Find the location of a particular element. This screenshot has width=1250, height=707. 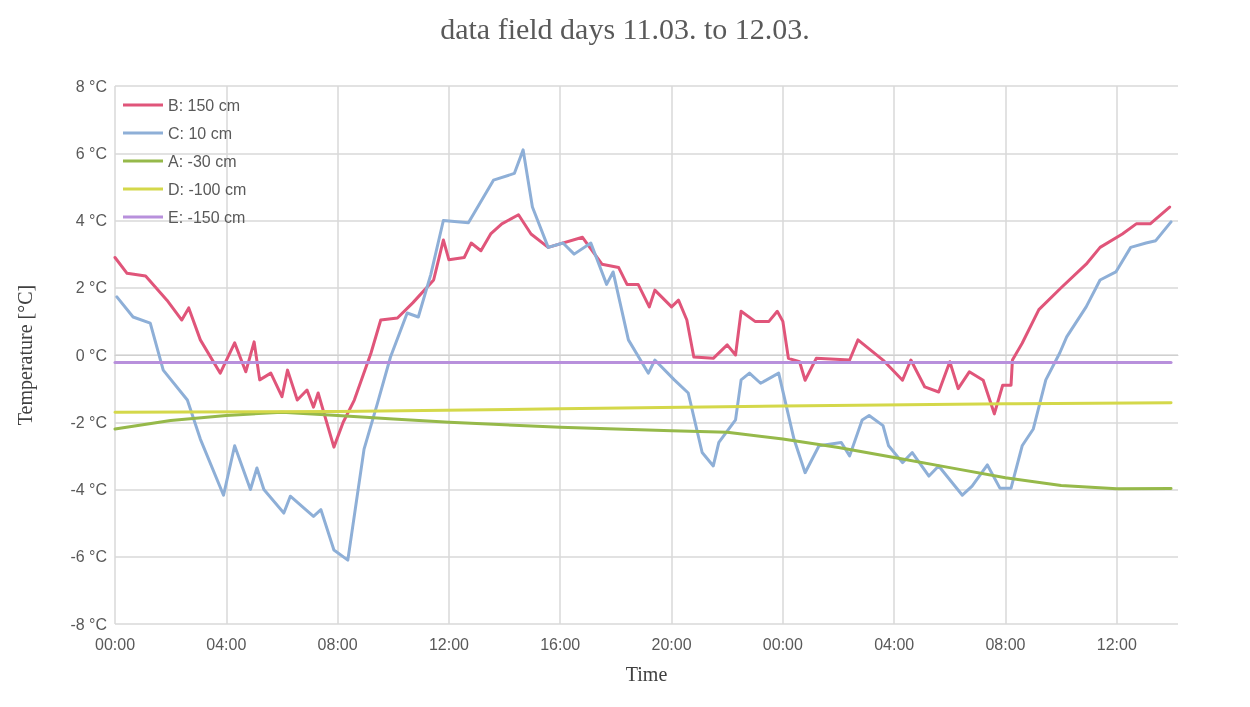

y-tick-label: -8 °C is located at coordinates (88, 624).